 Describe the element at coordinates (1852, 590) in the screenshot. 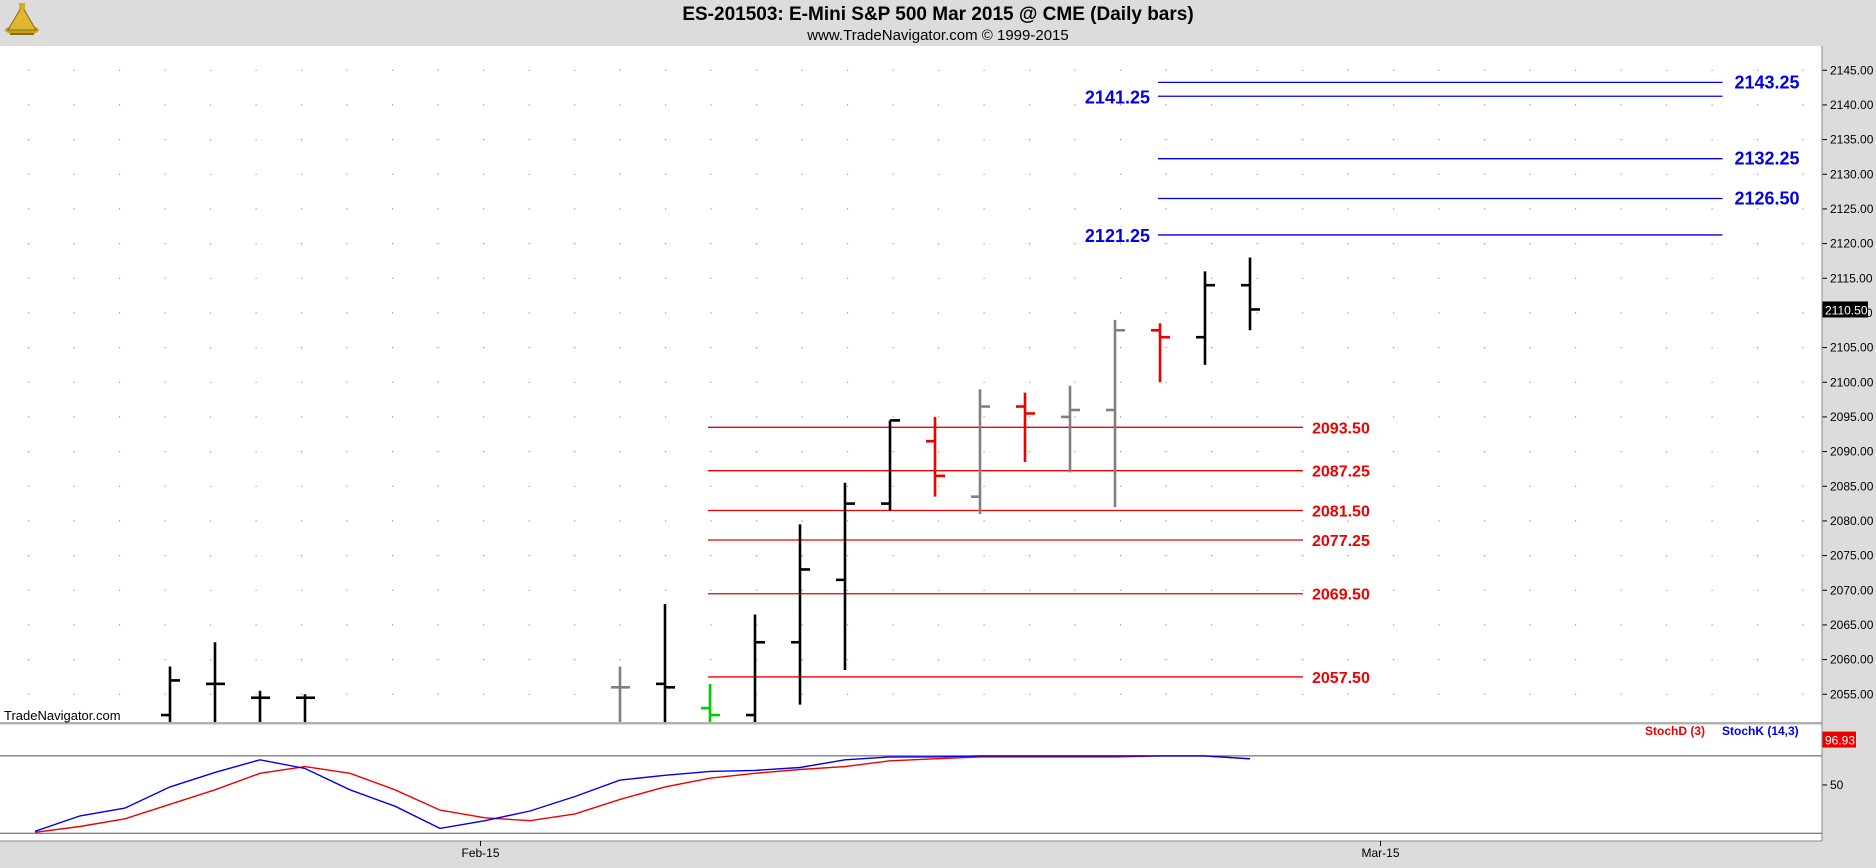

I see `price-tick-label: 2070.00` at that location.